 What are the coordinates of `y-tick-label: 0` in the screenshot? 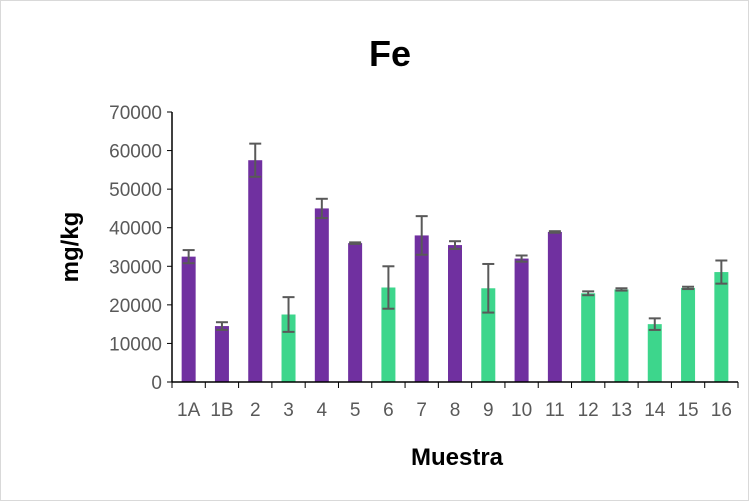 It's located at (156, 383).